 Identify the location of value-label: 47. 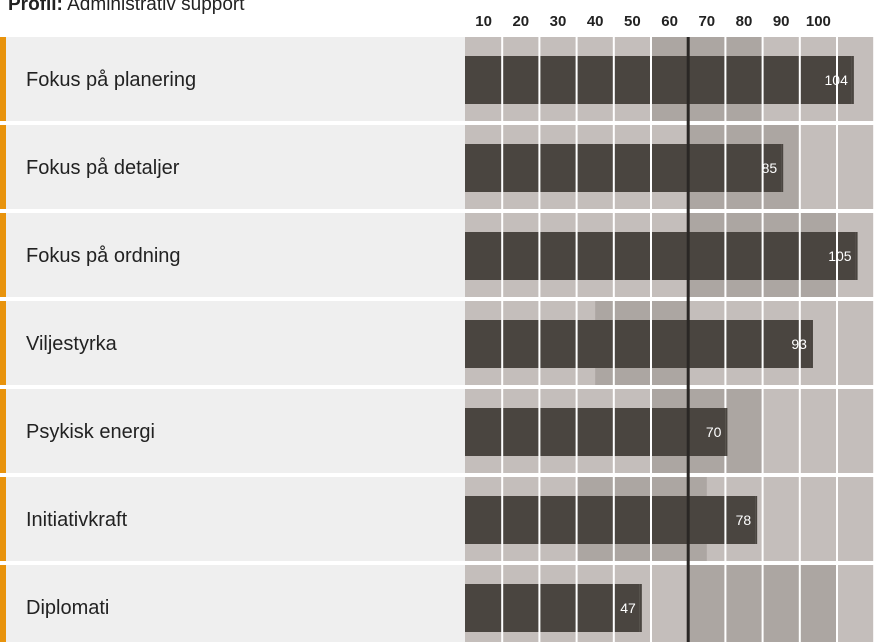
(628, 608).